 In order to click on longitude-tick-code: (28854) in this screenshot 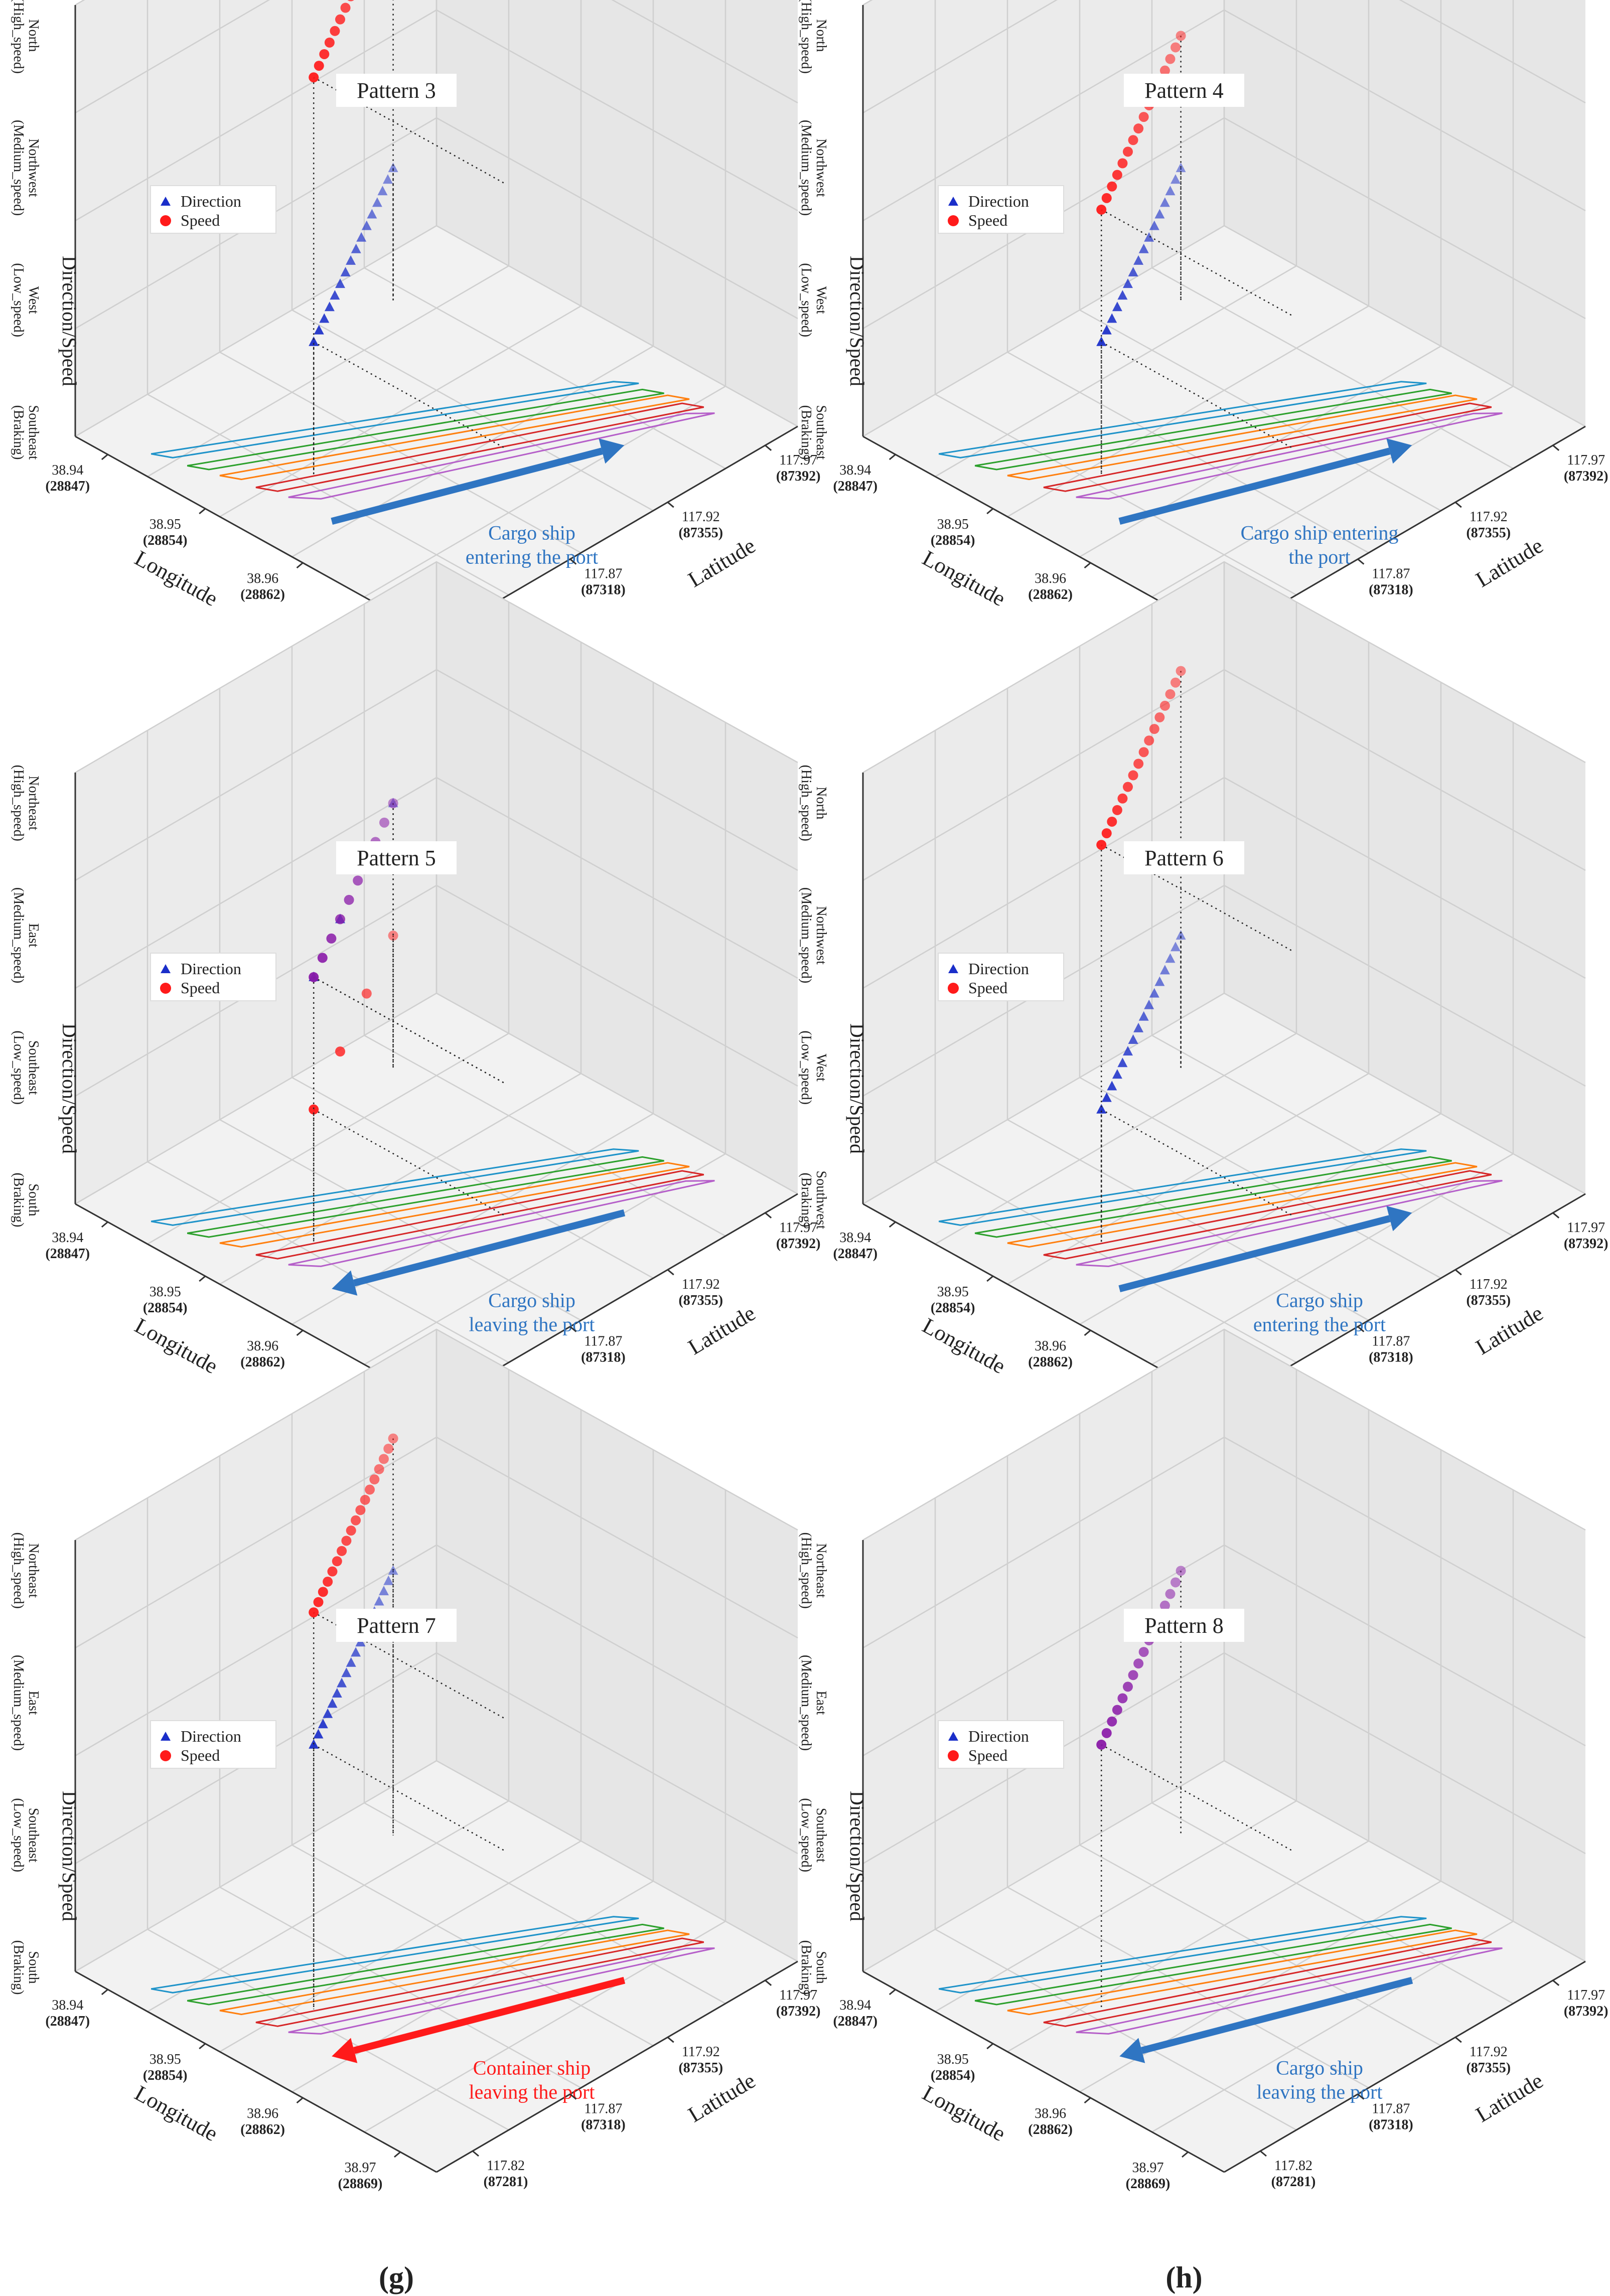, I will do `click(165, 2075)`.